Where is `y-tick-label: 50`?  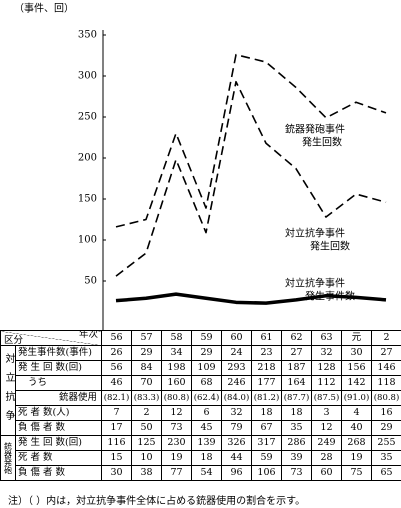 y-tick-label: 50 is located at coordinates (90, 281).